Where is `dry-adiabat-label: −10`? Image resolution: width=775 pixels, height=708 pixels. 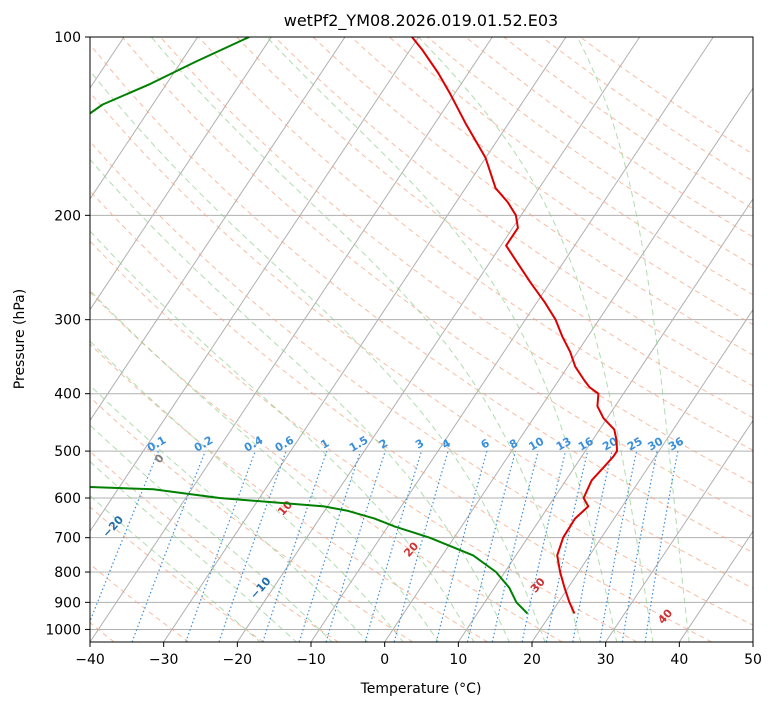
dry-adiabat-label: −10 is located at coordinates (261, 587).